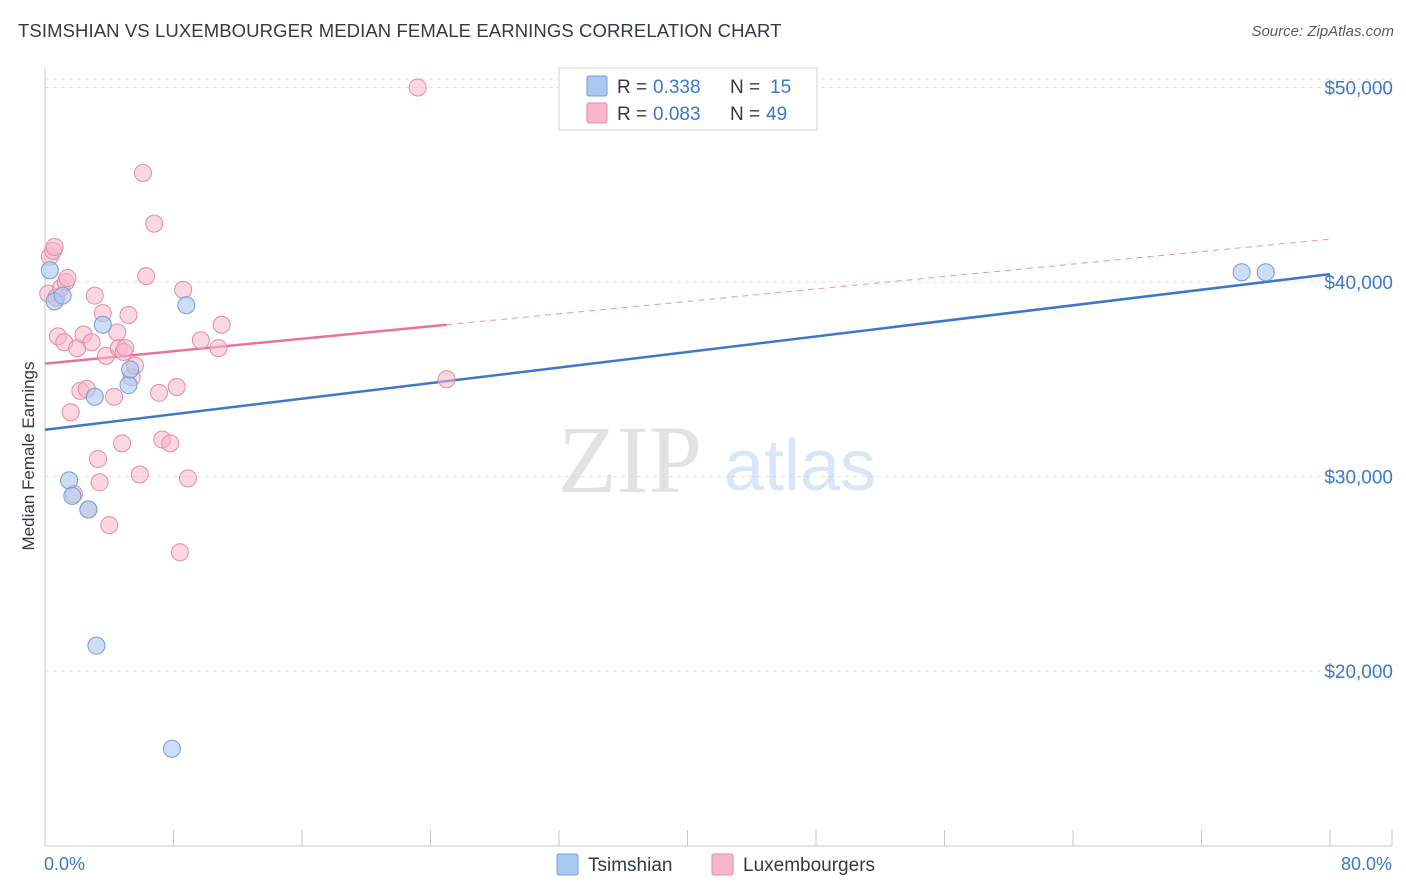 The image size is (1406, 892). Describe the element at coordinates (745, 87) in the screenshot. I see `legend-n-label-tsimshian: N =` at that location.